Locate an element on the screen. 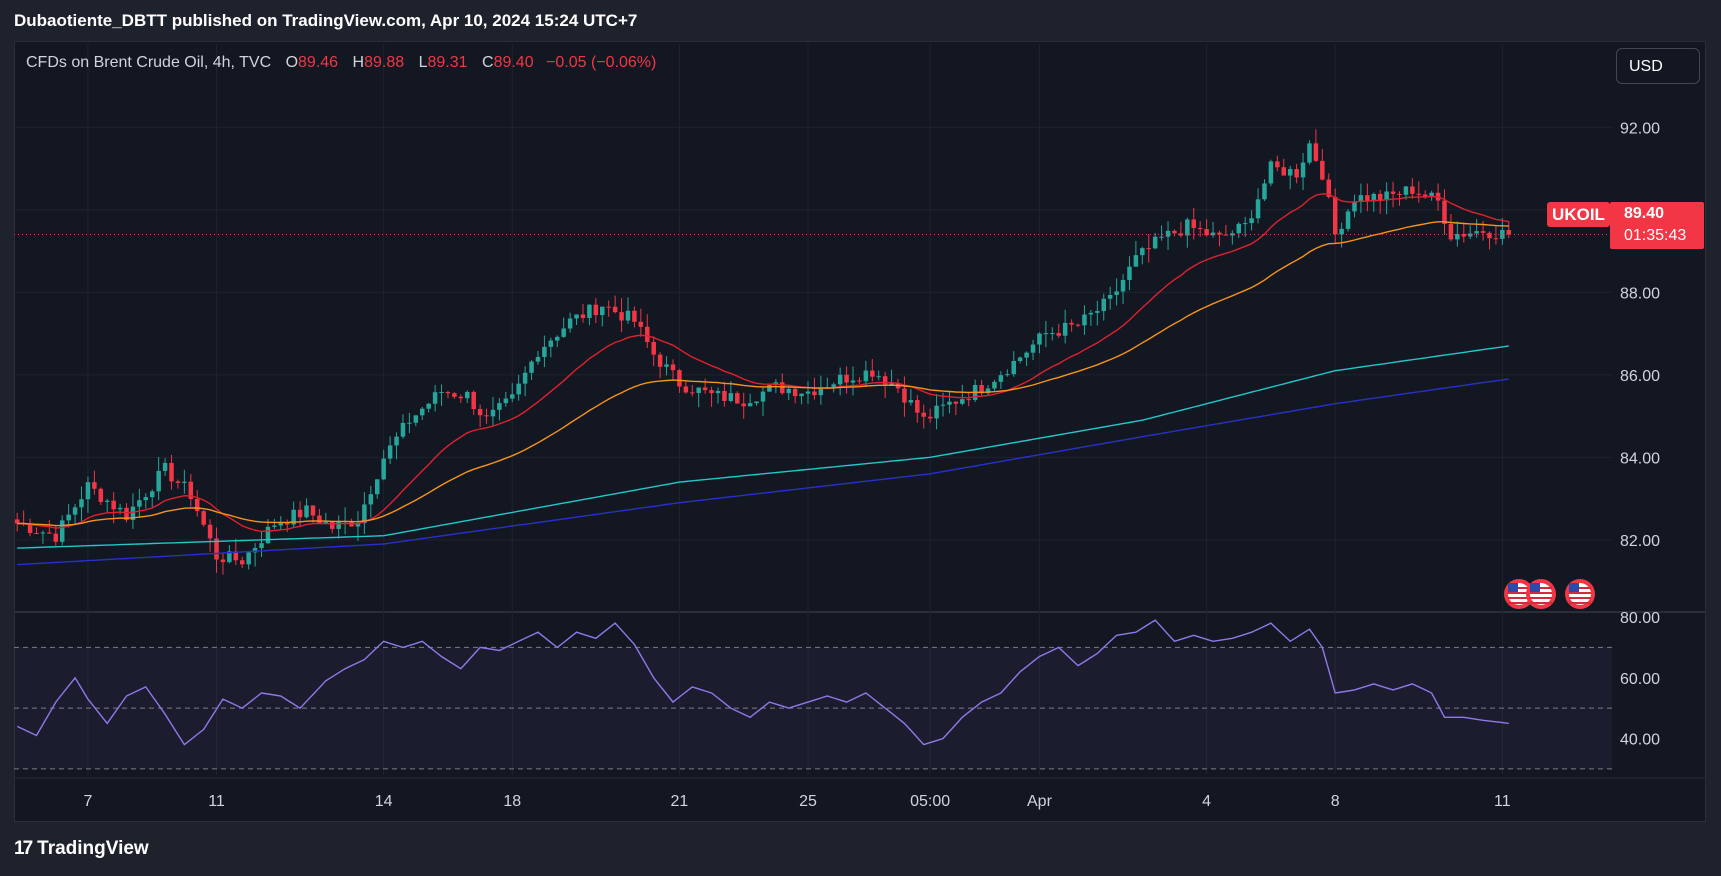 The width and height of the screenshot is (1721, 876). time-tick-label: 18 is located at coordinates (512, 801).